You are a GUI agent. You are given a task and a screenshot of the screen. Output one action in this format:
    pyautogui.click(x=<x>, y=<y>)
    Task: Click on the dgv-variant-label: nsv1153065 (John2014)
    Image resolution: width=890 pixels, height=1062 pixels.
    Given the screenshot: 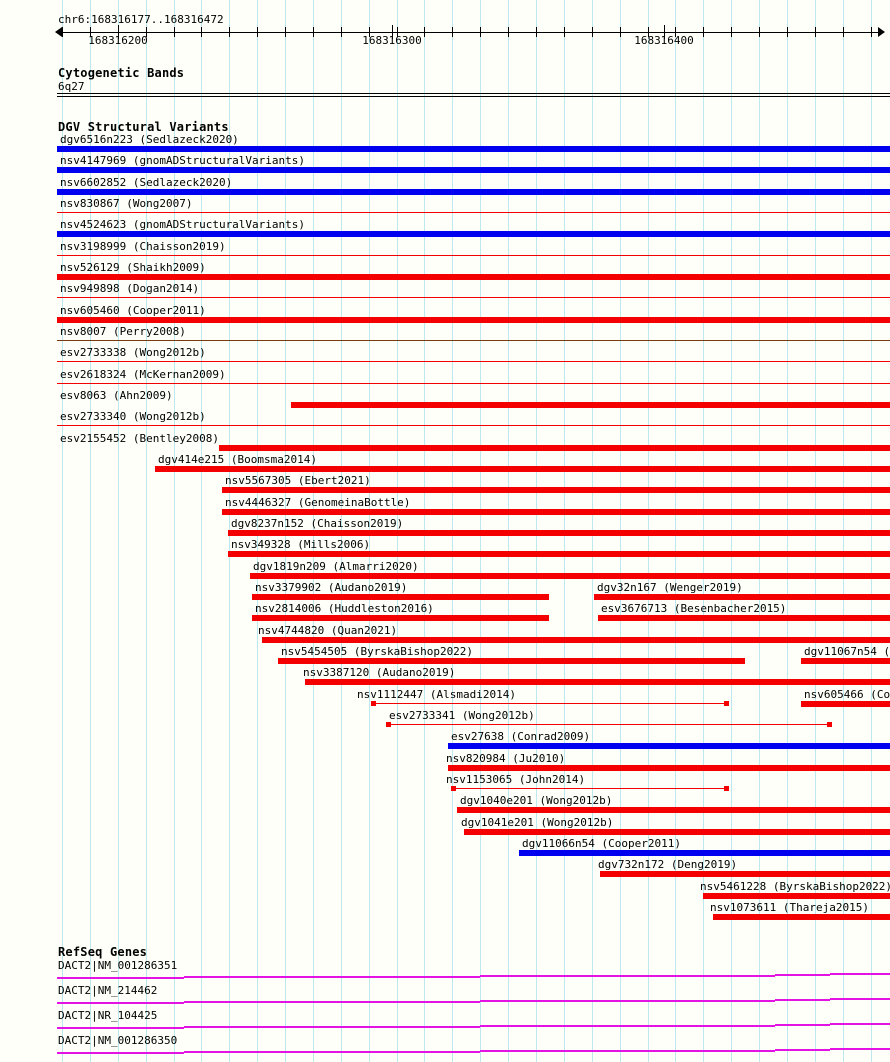 What is the action you would take?
    pyautogui.click(x=516, y=779)
    